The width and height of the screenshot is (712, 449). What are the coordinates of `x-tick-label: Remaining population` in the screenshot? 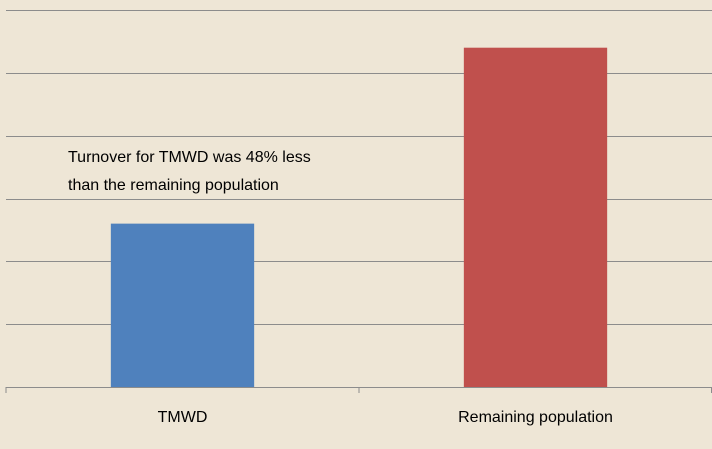 It's located at (535, 417).